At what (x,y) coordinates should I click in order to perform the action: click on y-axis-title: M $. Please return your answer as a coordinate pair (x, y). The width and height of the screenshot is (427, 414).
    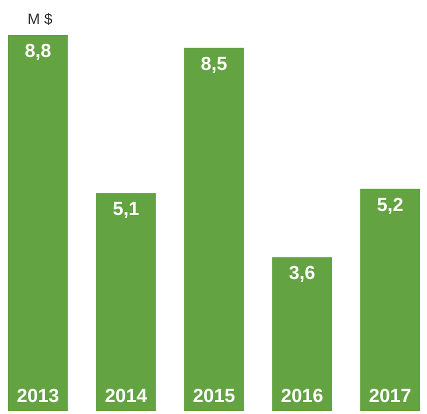
    Looking at the image, I should click on (40, 19).